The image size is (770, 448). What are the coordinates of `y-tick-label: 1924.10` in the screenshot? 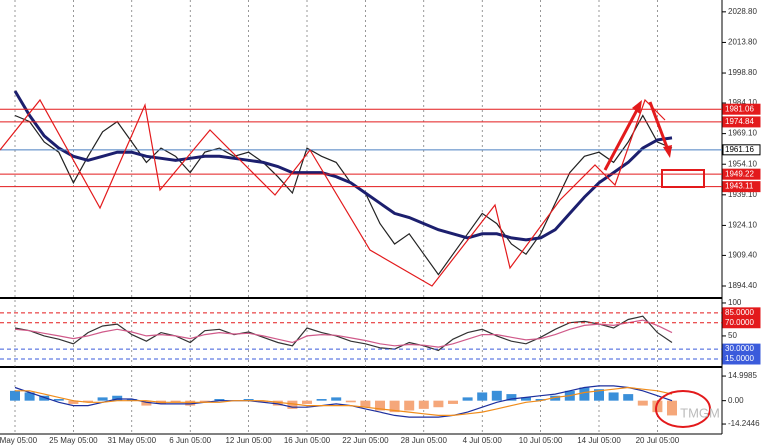 It's located at (742, 225).